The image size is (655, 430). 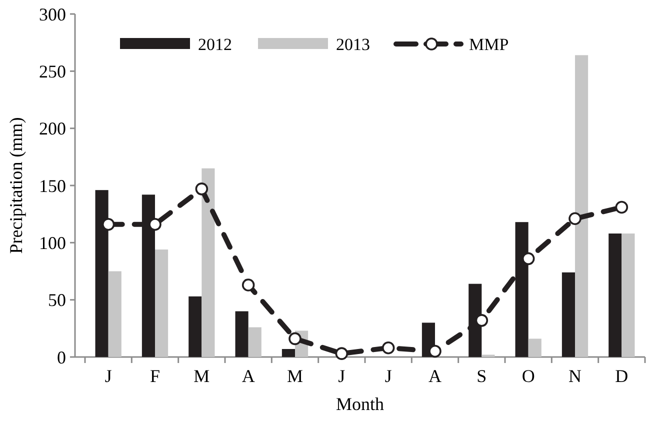 What do you see at coordinates (360, 404) in the screenshot?
I see `x-axis-title: Month` at bounding box center [360, 404].